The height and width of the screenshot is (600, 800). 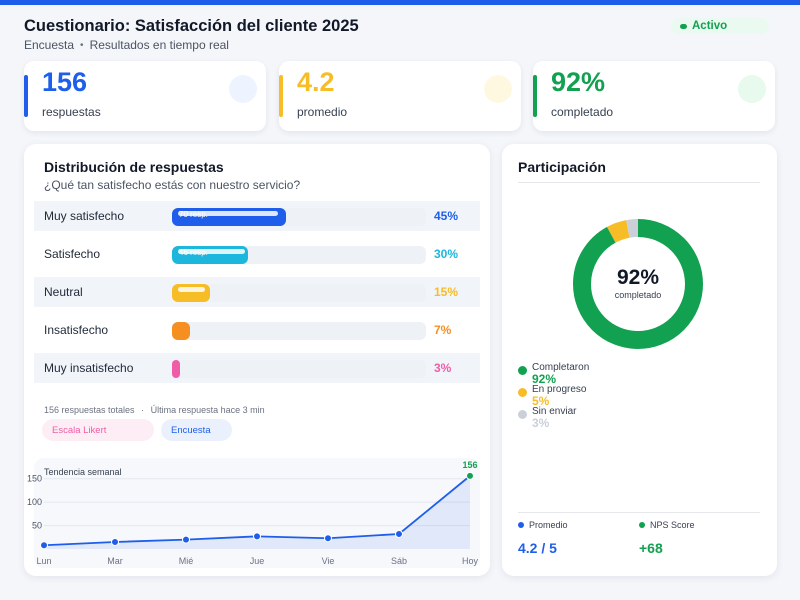 What do you see at coordinates (196, 430) in the screenshot?
I see `chip-survey: Encuesta` at bounding box center [196, 430].